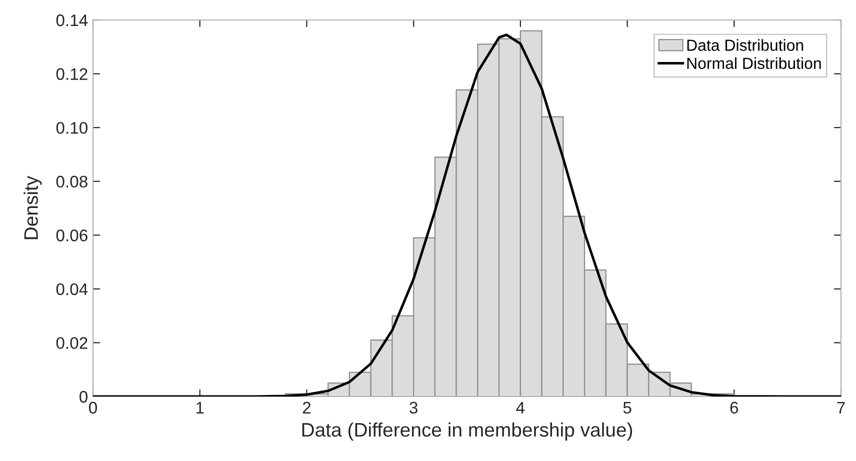  What do you see at coordinates (72, 128) in the screenshot?
I see `y-tick-label: 0.10` at bounding box center [72, 128].